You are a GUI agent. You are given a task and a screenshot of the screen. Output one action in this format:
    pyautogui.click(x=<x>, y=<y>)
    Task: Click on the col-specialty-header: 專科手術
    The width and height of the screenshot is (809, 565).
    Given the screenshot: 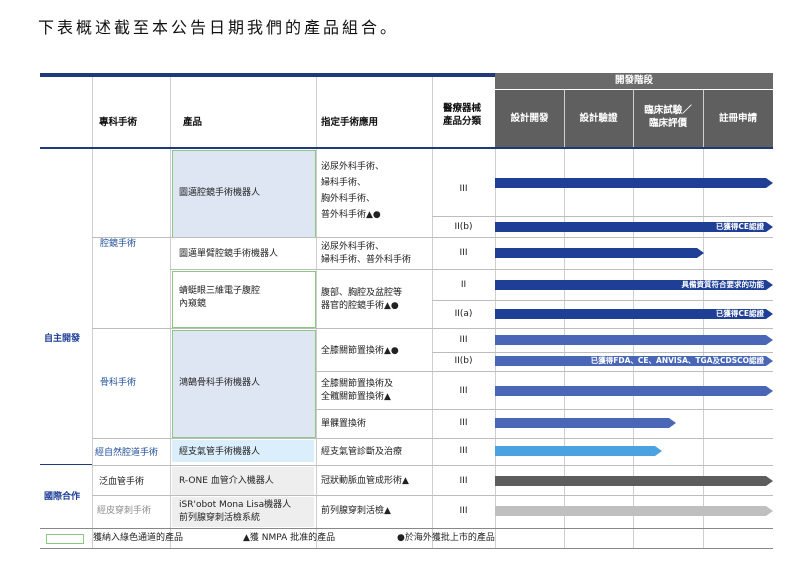 What is the action you would take?
    pyautogui.click(x=118, y=122)
    